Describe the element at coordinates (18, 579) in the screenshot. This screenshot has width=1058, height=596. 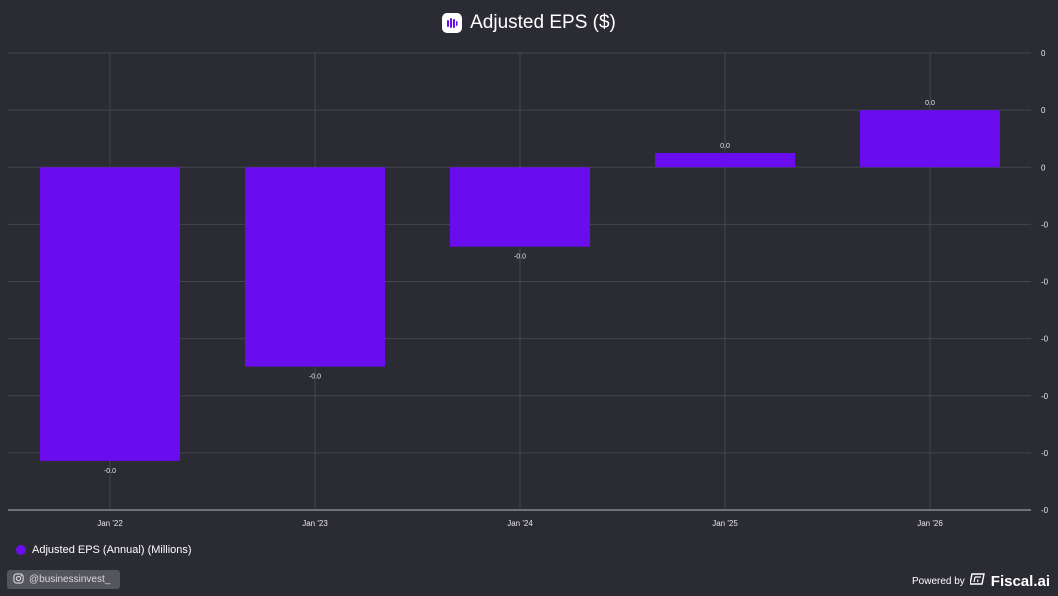
I see `instagram-icon` at that location.